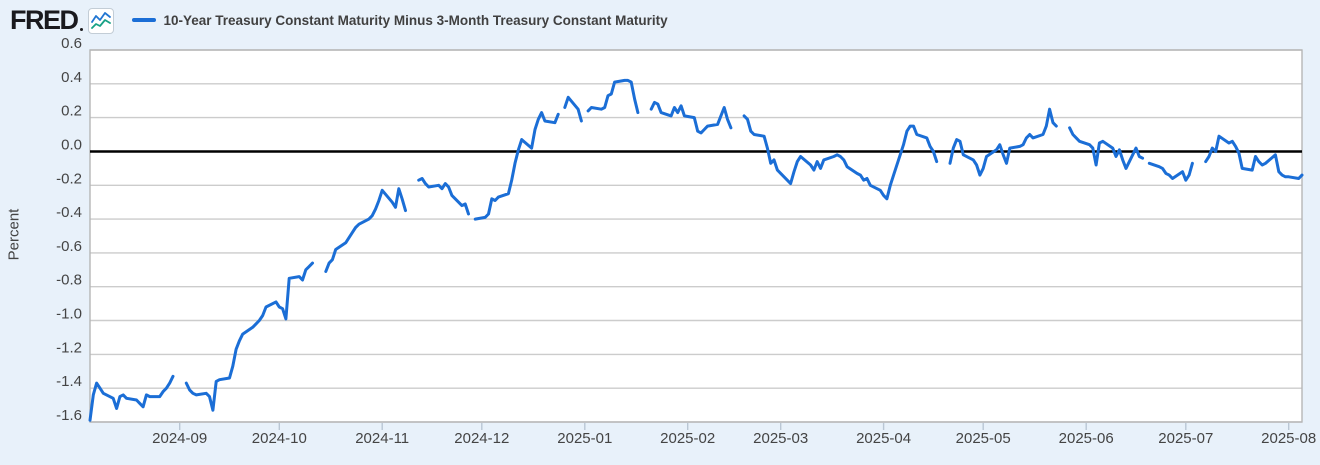 Image resolution: width=1320 pixels, height=465 pixels. I want to click on y-tick-label: -0.4, so click(69, 212).